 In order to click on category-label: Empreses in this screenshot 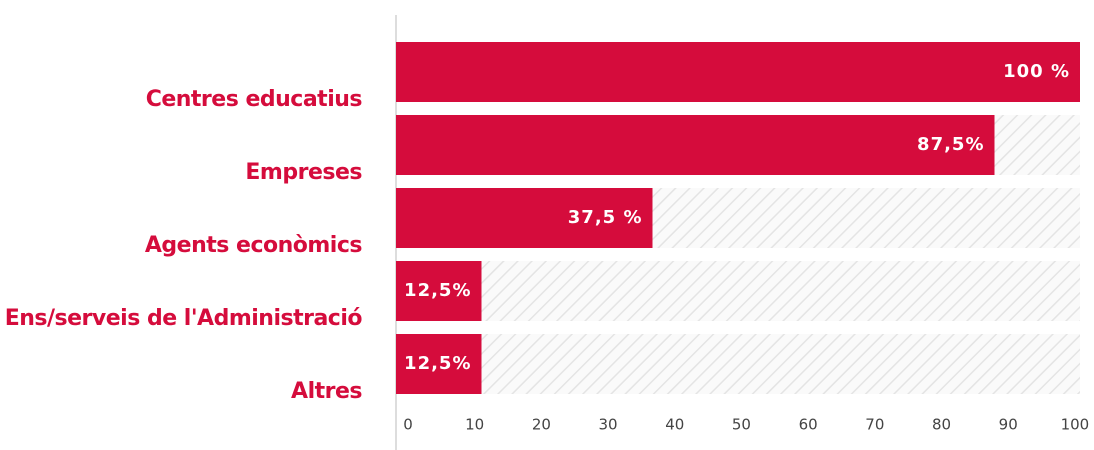, I will do `click(303, 172)`.